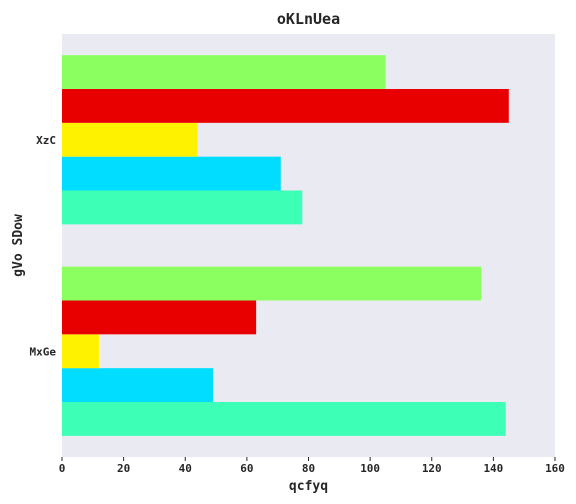 The image size is (576, 504). I want to click on x-tick-label: 20, so click(123, 468).